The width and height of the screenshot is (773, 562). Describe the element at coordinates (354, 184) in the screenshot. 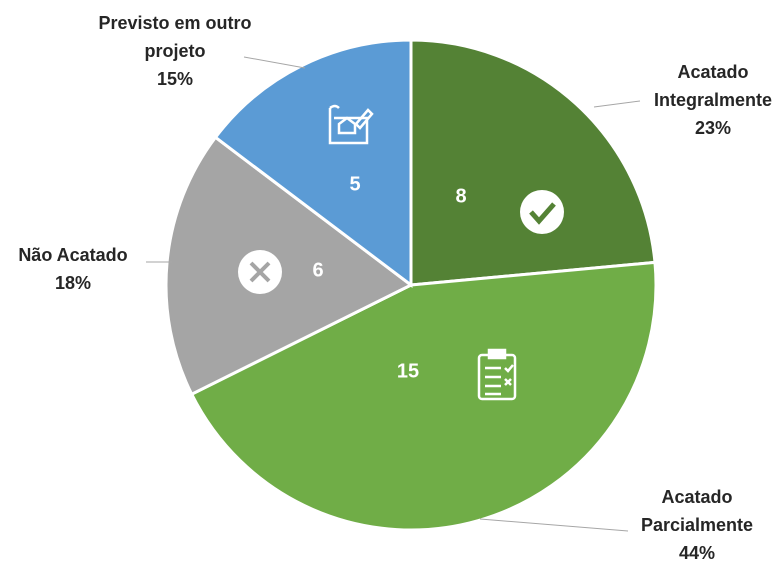

I see `value-label: 5` at that location.